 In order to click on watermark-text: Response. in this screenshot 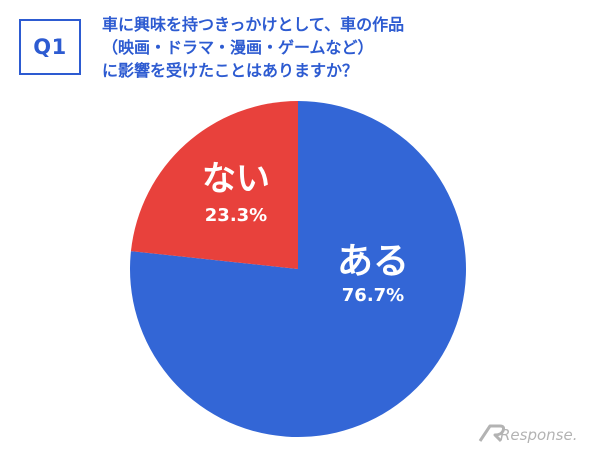, I will do `click(538, 435)`.